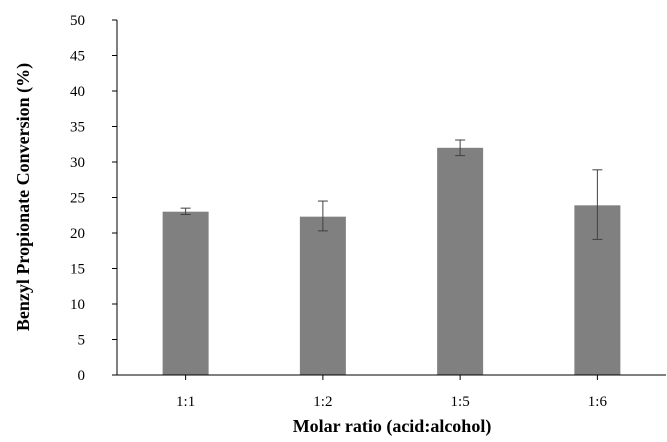  Describe the element at coordinates (392, 426) in the screenshot. I see `x-axis-title: Molar ratio (acid:alcohol)` at that location.